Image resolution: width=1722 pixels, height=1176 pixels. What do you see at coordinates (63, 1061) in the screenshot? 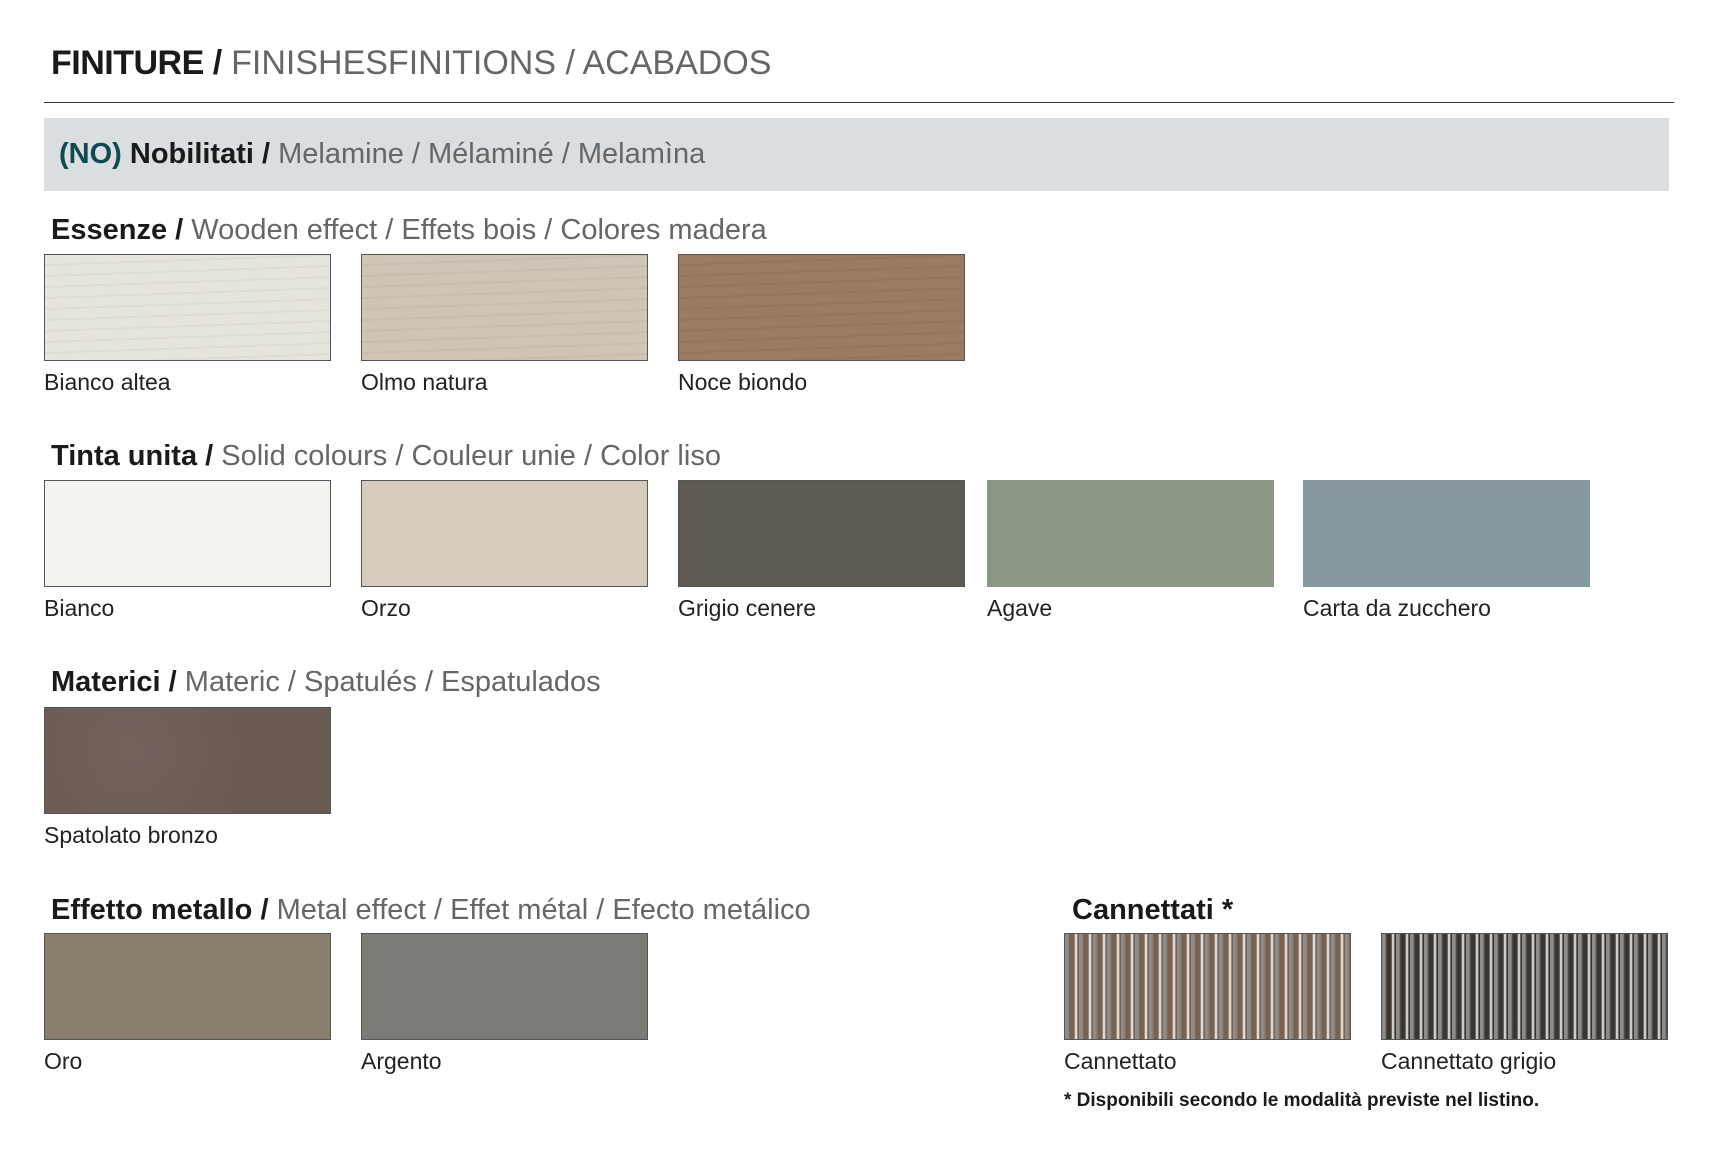
I see `swatch-label: Oro` at bounding box center [63, 1061].